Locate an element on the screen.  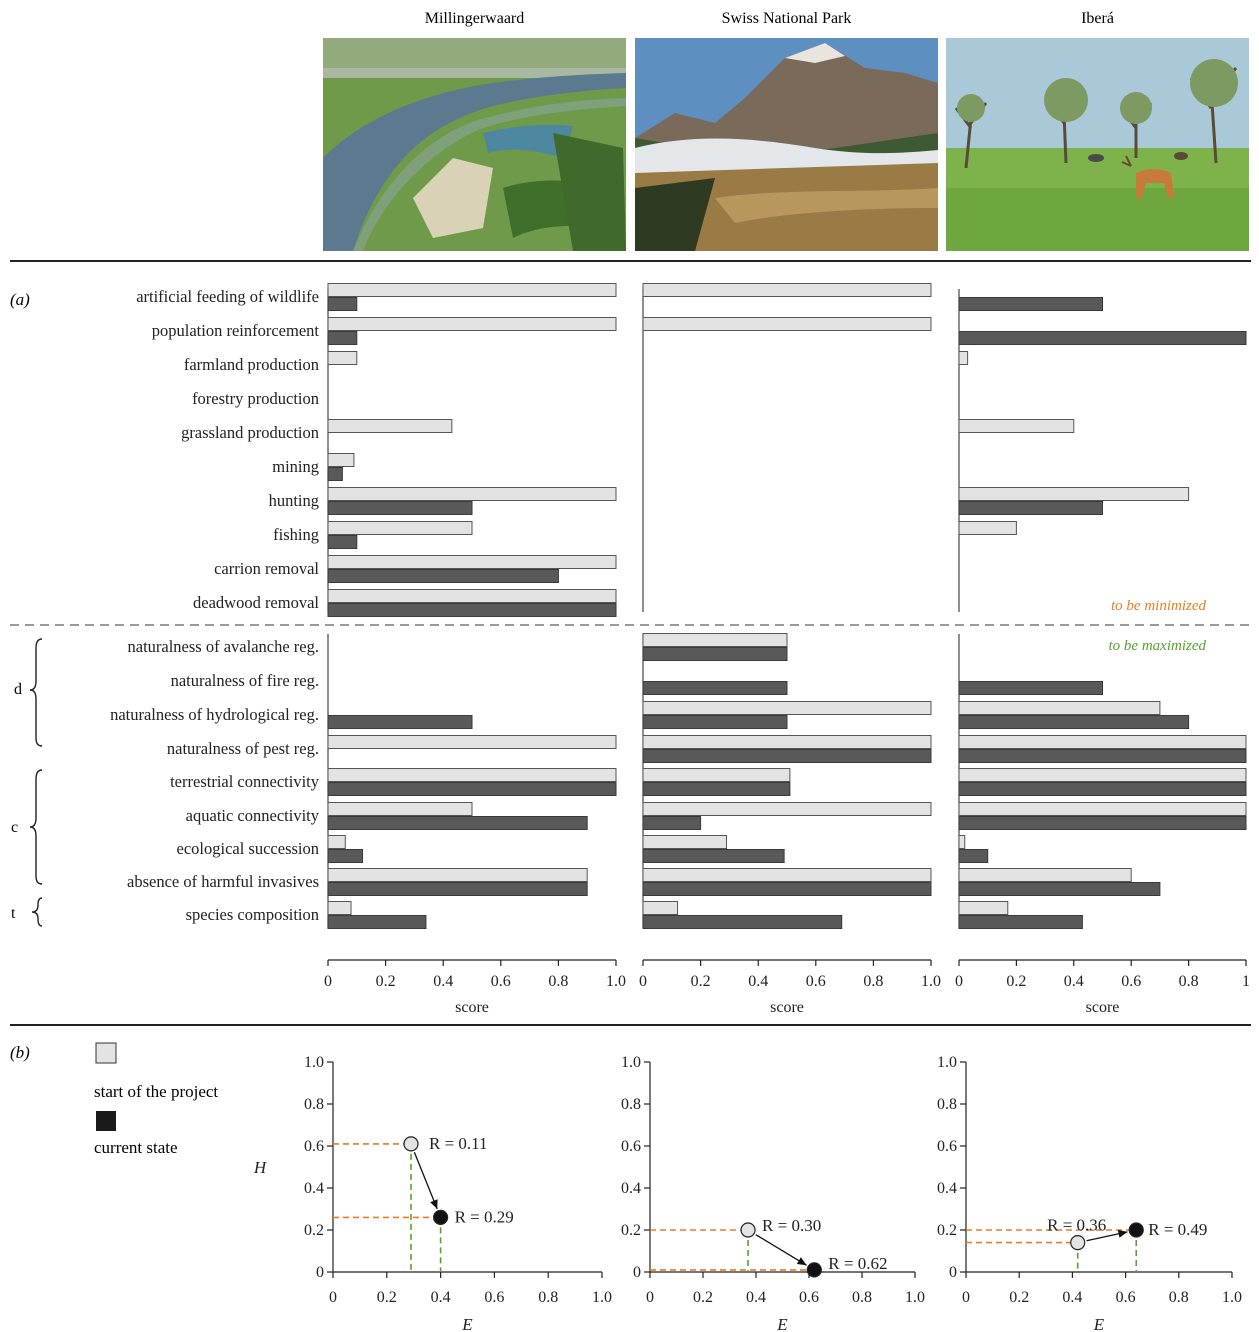
site-title-swiss-national-park: Swiss National Park is located at coordinates (786, 18).